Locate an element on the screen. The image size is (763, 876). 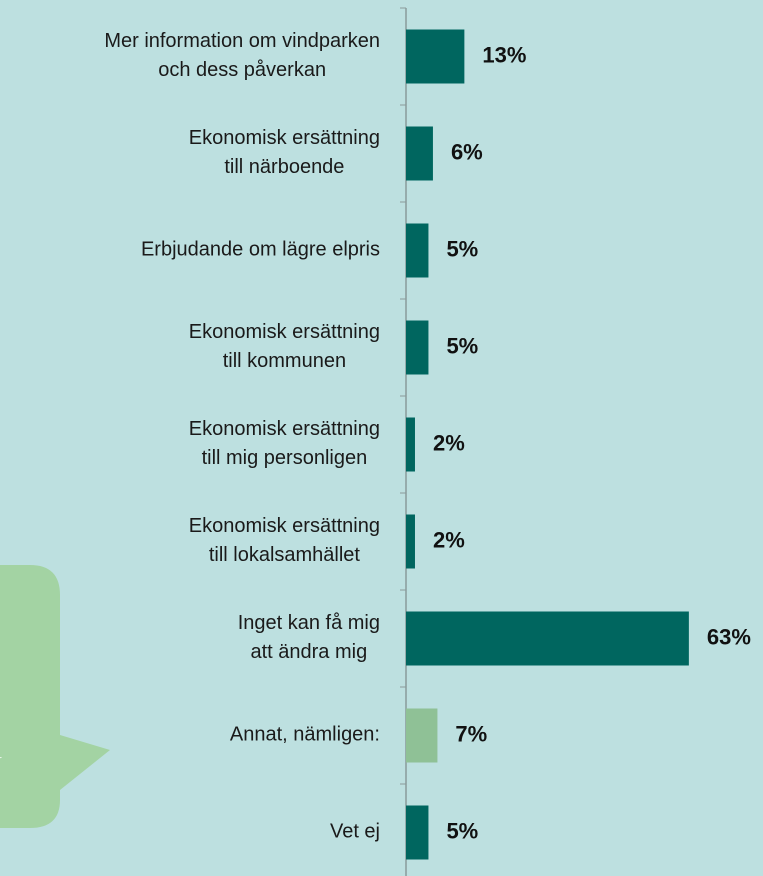
value-label: 13% is located at coordinates (504, 54).